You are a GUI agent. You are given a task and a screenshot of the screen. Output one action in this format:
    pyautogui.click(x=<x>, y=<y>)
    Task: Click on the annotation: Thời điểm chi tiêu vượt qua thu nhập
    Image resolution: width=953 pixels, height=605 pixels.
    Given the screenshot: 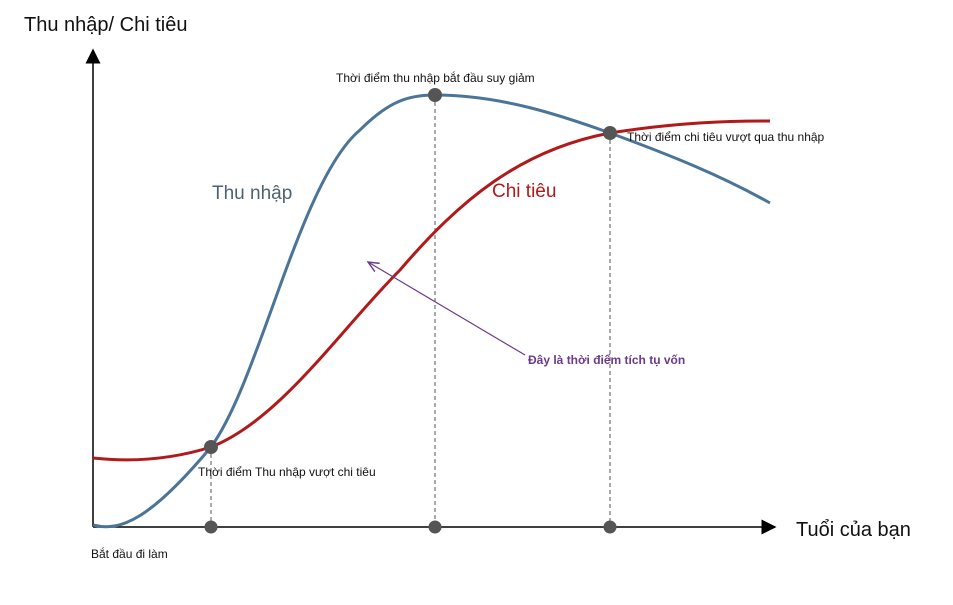 What is the action you would take?
    pyautogui.click(x=726, y=137)
    